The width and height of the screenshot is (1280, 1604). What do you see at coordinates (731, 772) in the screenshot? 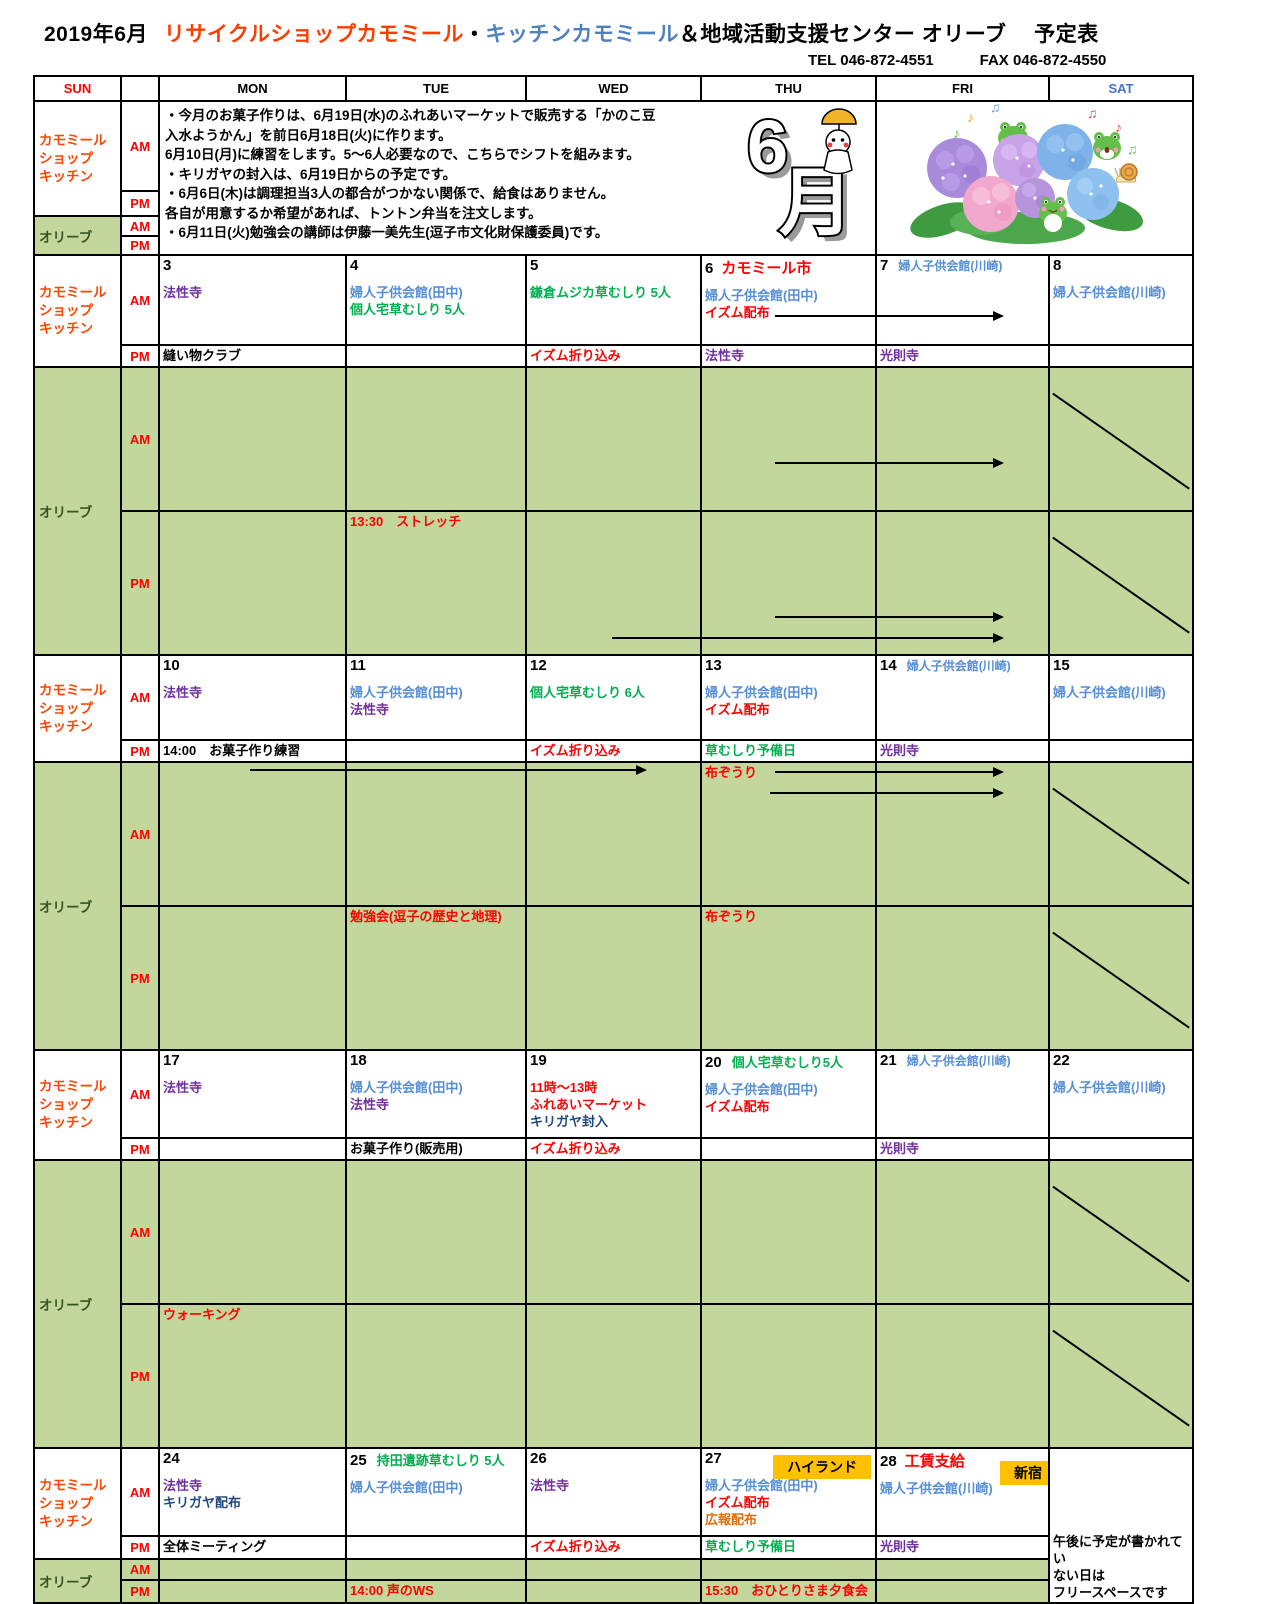
I see `event-item: 布ぞうり` at bounding box center [731, 772].